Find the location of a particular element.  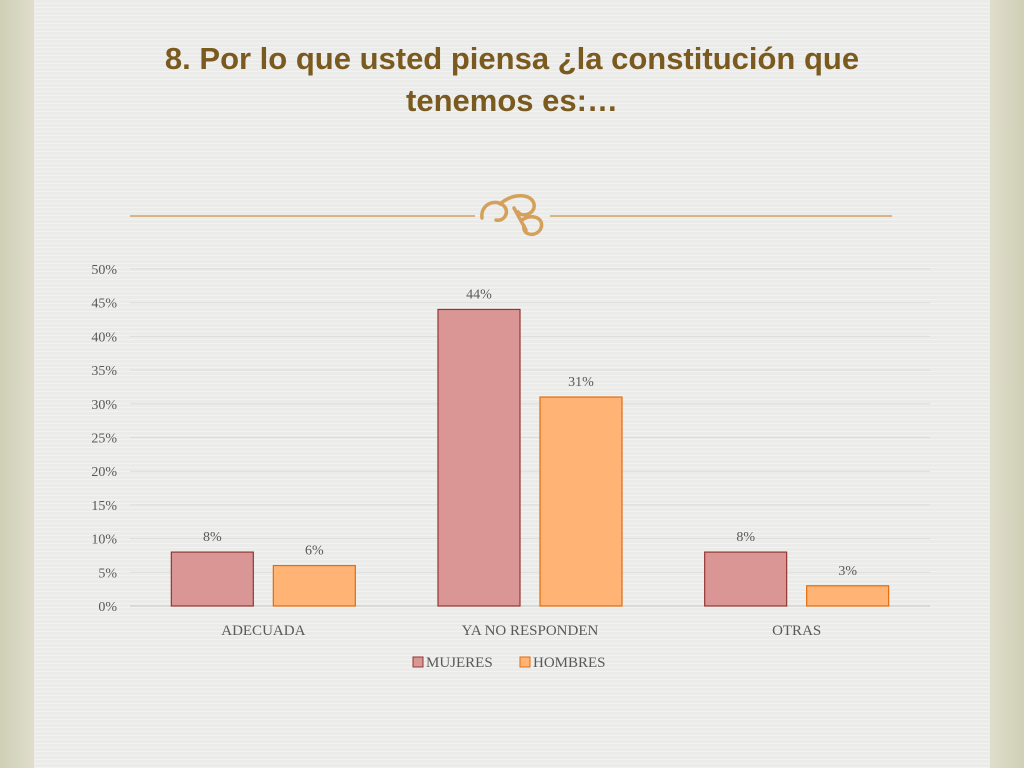

x-axis-labels: ADECUADA YA NO RESPONDEN OTRAS is located at coordinates (521, 631).